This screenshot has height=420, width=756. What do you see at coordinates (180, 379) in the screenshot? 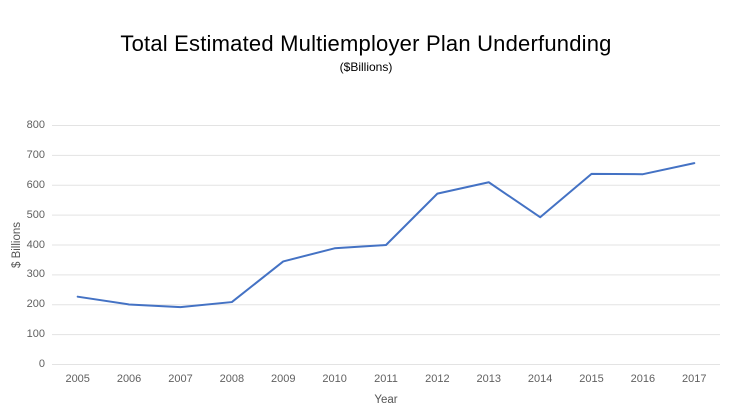
I see `x-tick-label: 2007` at bounding box center [180, 379].